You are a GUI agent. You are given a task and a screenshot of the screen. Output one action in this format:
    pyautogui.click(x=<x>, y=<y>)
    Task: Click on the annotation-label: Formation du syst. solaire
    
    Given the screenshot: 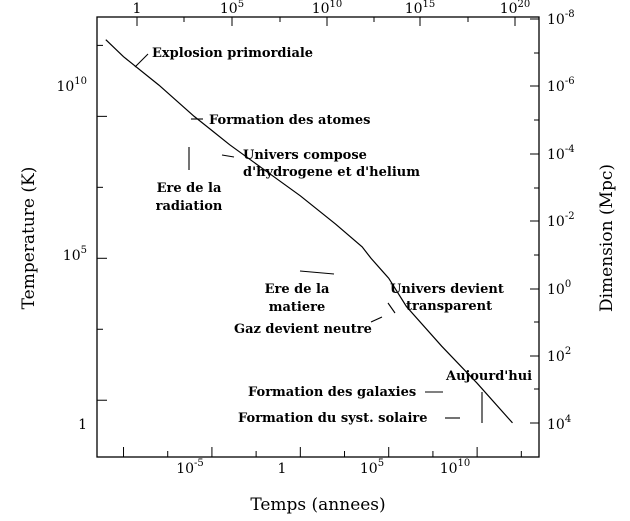 What is the action you would take?
    pyautogui.click(x=333, y=418)
    